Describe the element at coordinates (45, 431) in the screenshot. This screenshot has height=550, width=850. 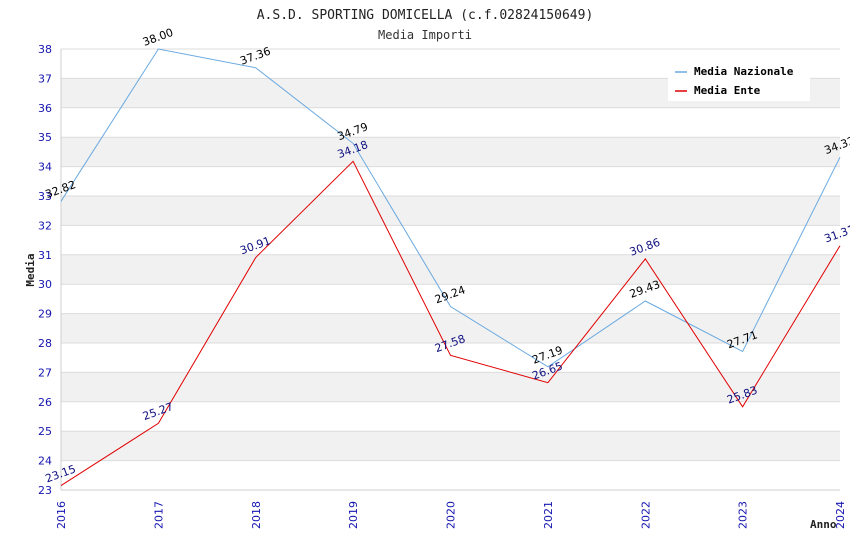
I see `y-tick-label: 25` at that location.